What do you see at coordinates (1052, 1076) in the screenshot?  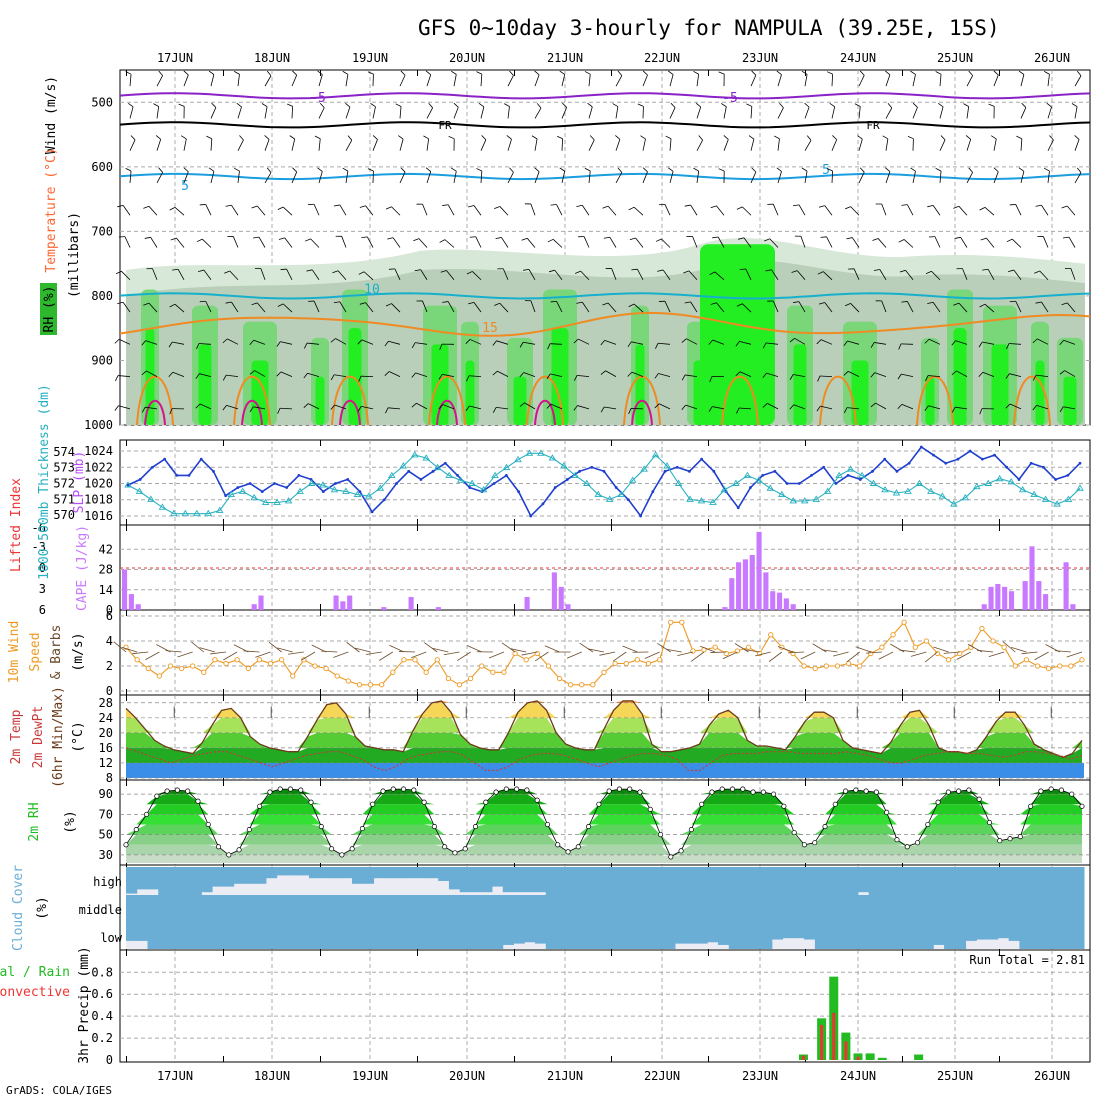 I see `bottom-date-label: 26JUN` at bounding box center [1052, 1076].